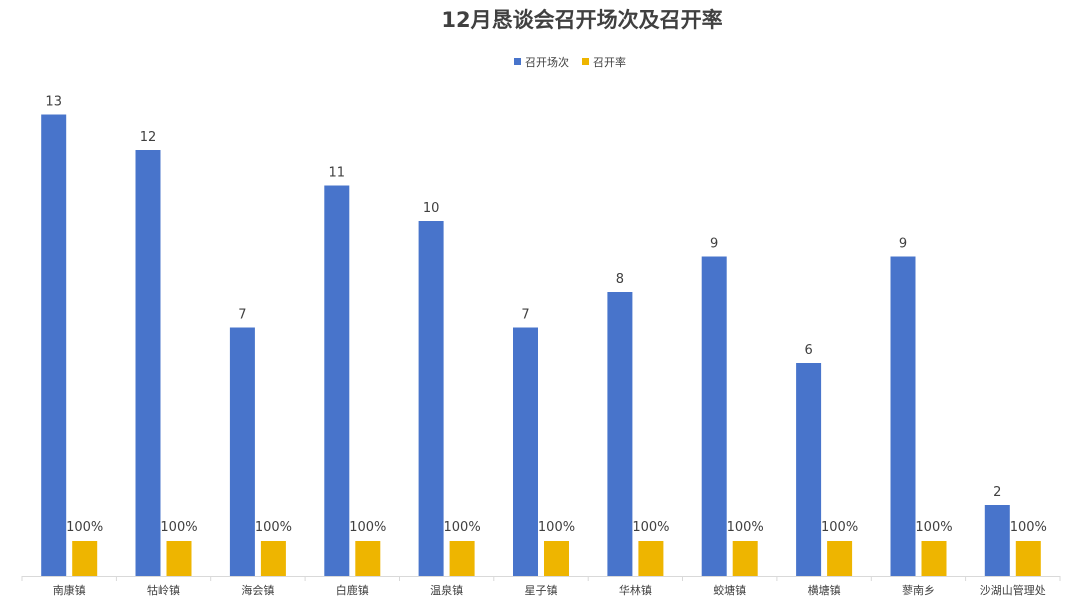 The width and height of the screenshot is (1080, 611). What do you see at coordinates (609, 62) in the screenshot?
I see `legend-label-rate: 召开率` at bounding box center [609, 62].